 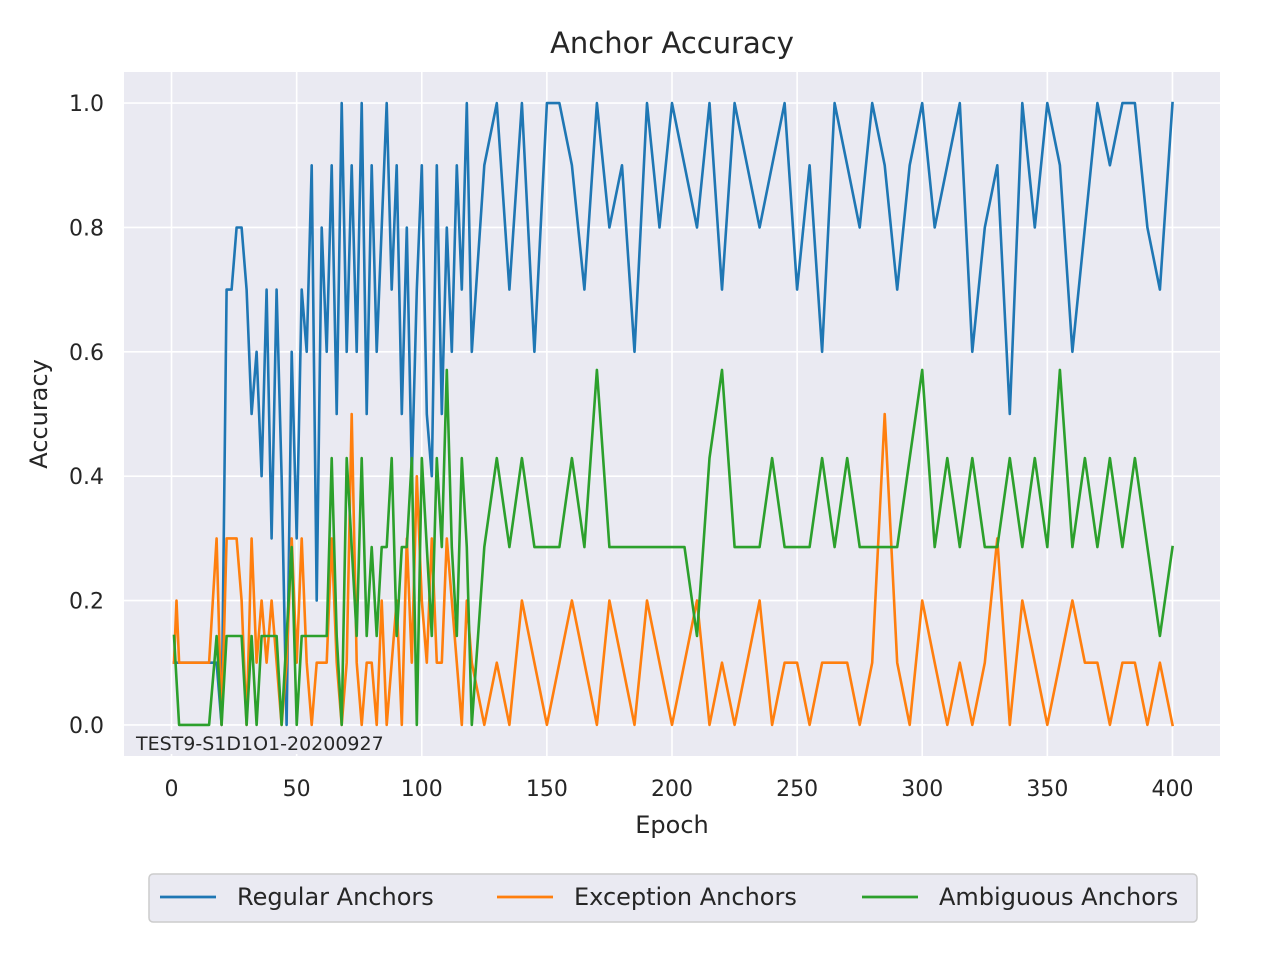 I want to click on legend-label: Regular Anchors, so click(x=335, y=897).